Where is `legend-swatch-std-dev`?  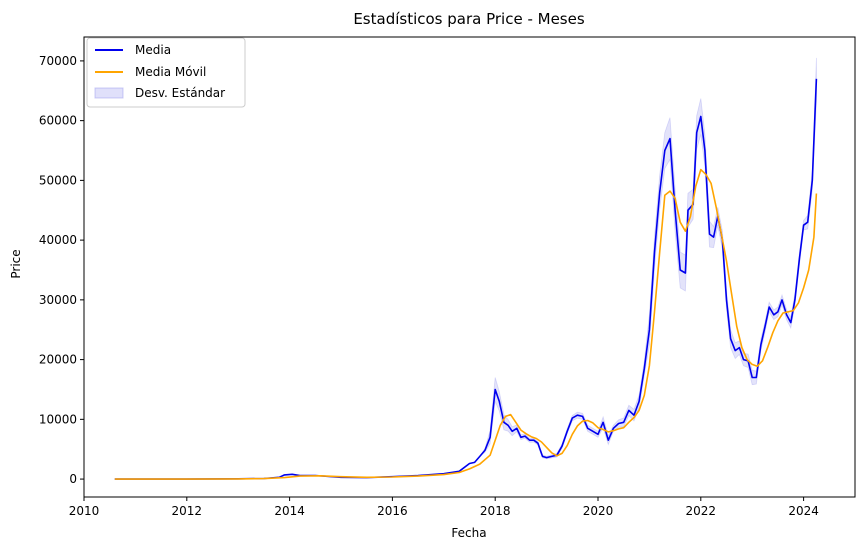
legend-swatch-std-dev is located at coordinates (109, 93).